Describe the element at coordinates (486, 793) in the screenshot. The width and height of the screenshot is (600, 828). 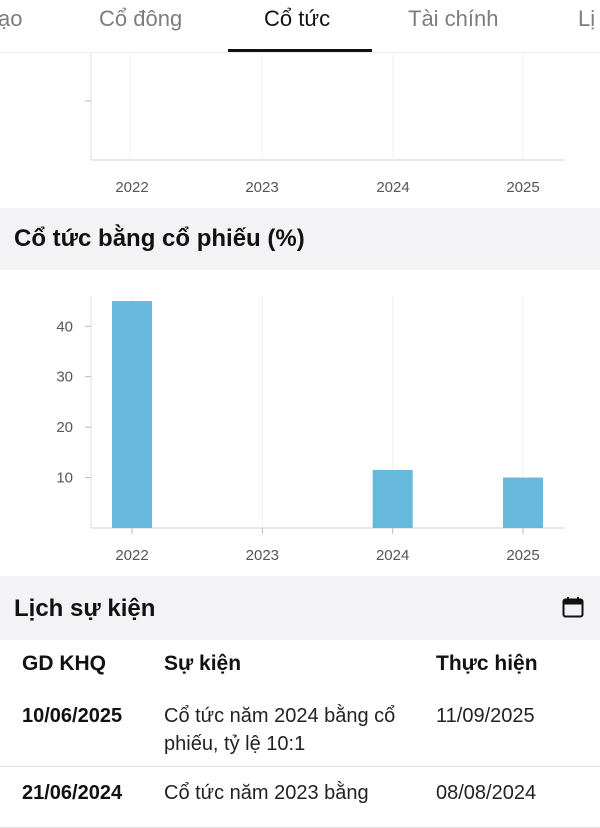
I see `row-execution-date: 08/08/2024` at that location.